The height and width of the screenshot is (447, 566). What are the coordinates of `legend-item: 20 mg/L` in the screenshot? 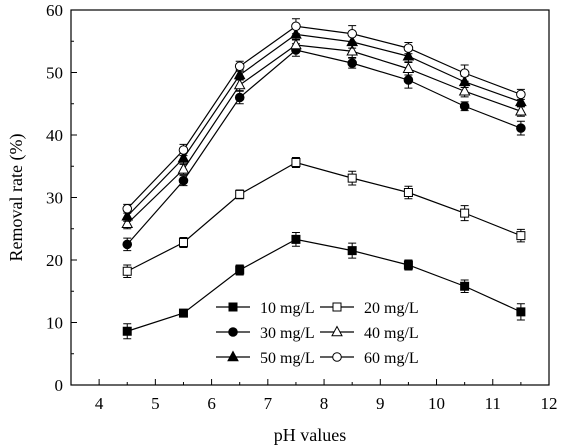 It's located at (369, 308).